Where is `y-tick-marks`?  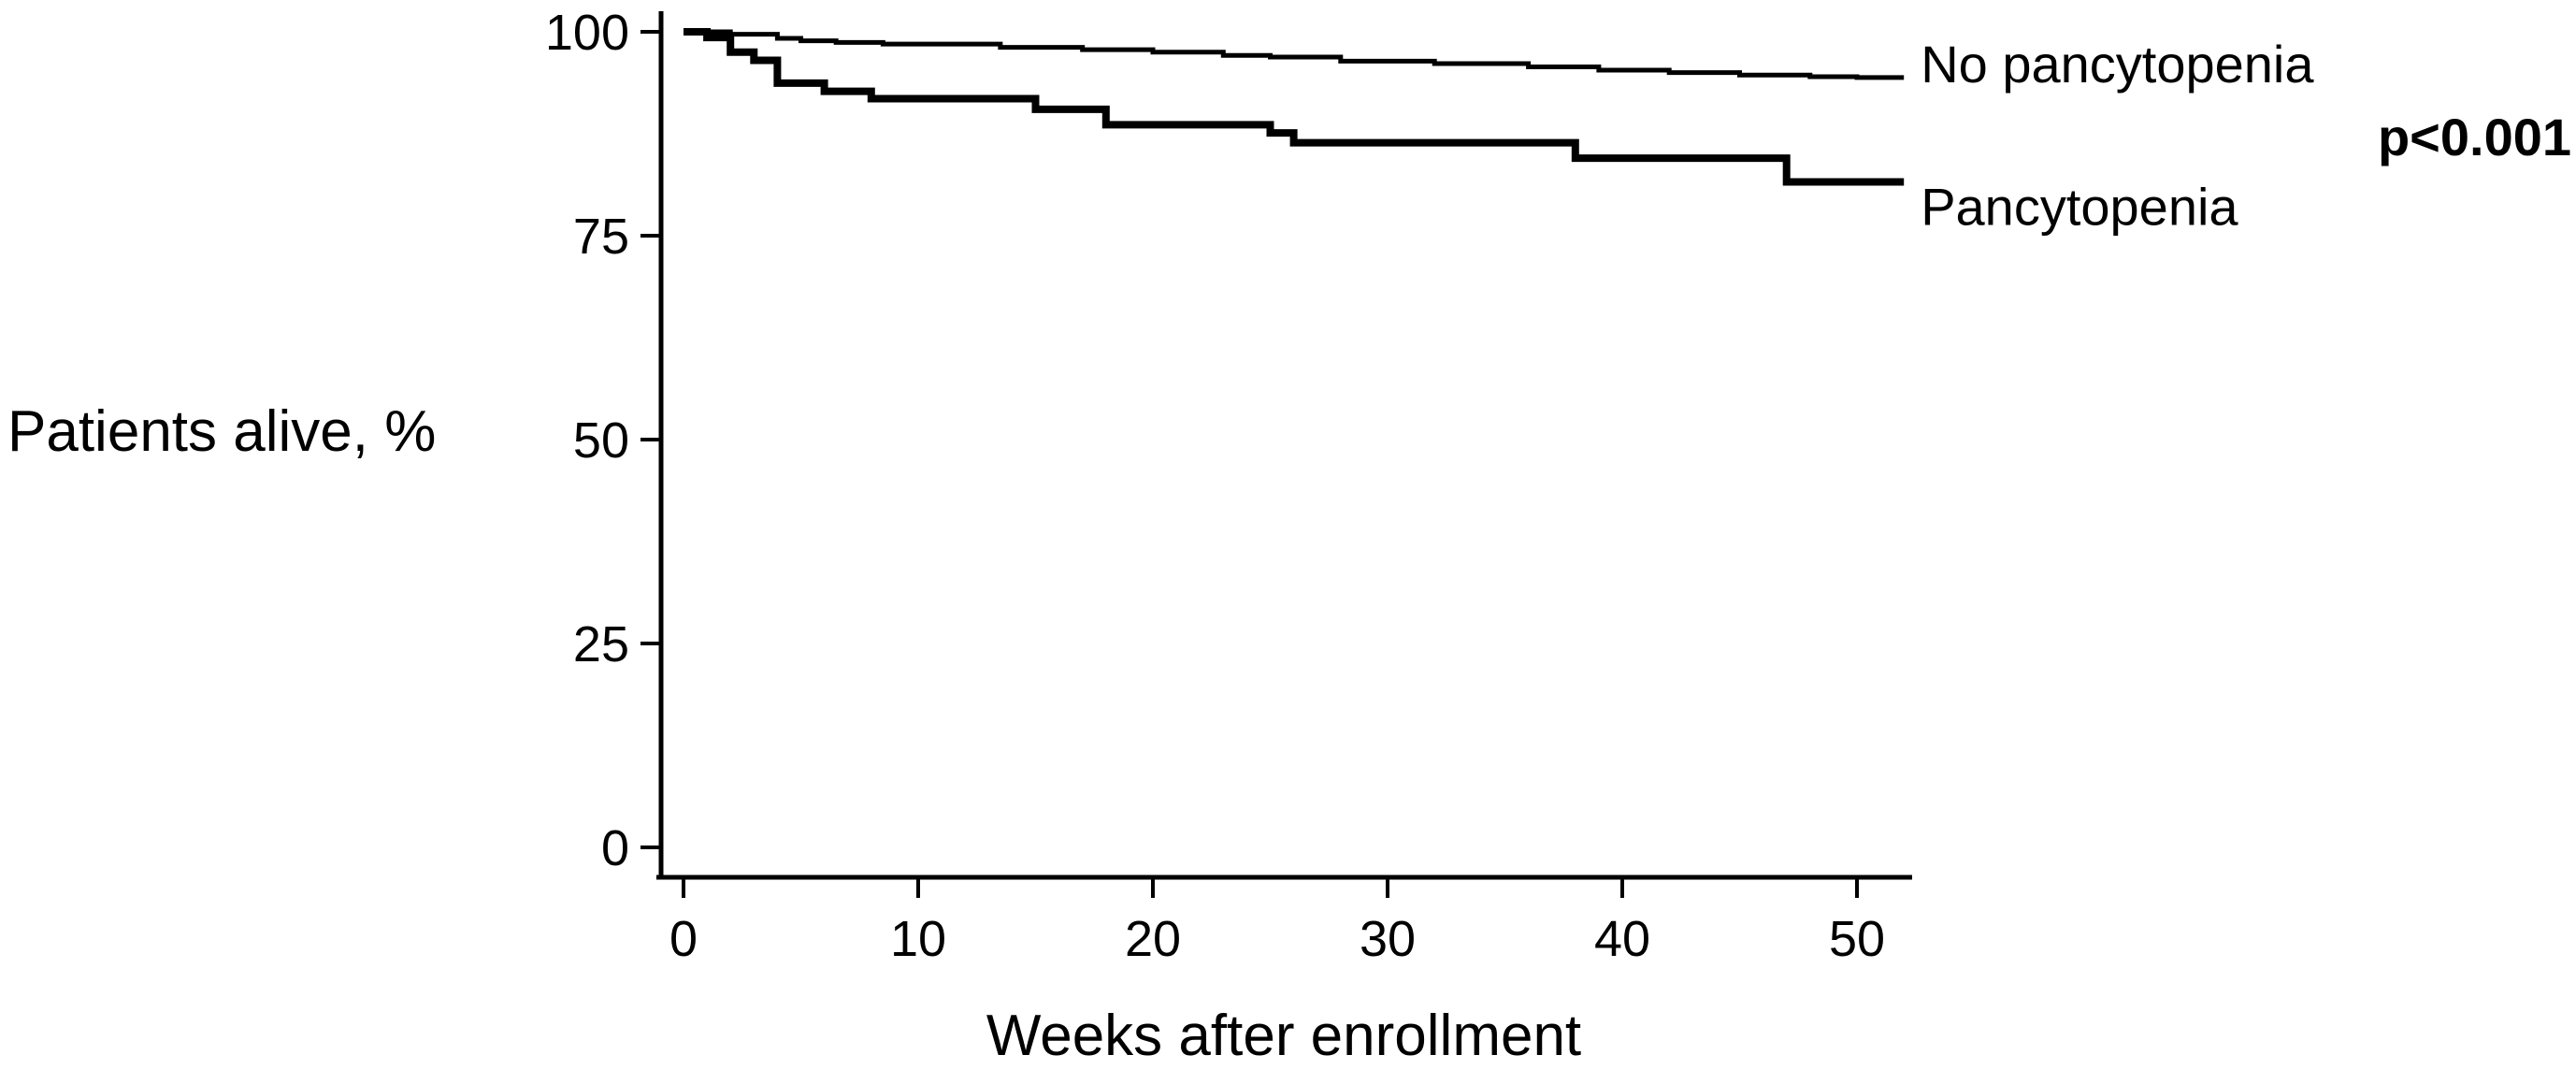
y-tick-marks is located at coordinates (651, 440).